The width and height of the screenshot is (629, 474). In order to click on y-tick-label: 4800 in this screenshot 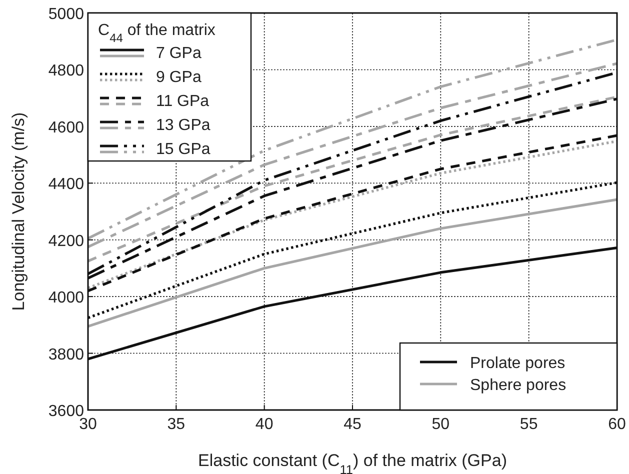, I will do `click(66, 71)`.